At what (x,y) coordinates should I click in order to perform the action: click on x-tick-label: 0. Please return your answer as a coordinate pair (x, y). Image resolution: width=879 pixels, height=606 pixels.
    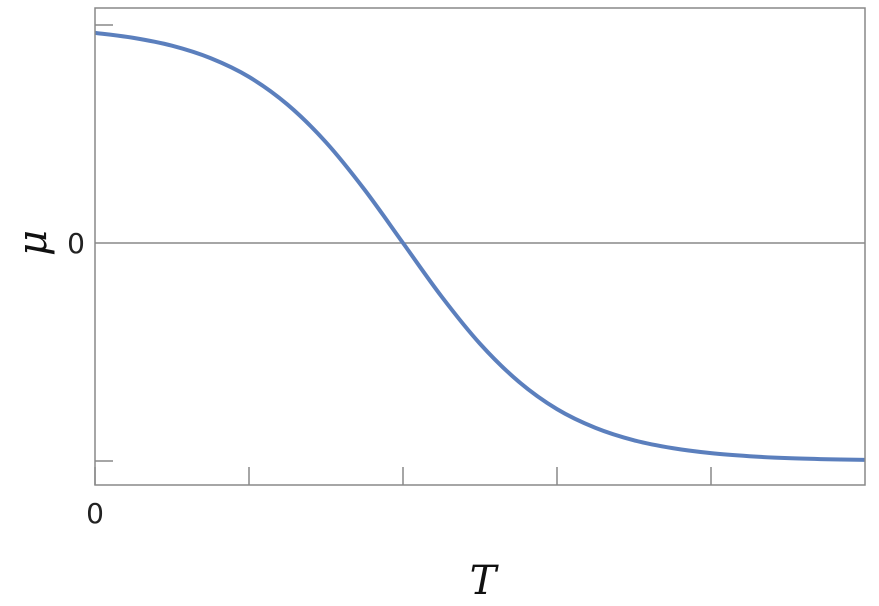
    Looking at the image, I should click on (95, 513).